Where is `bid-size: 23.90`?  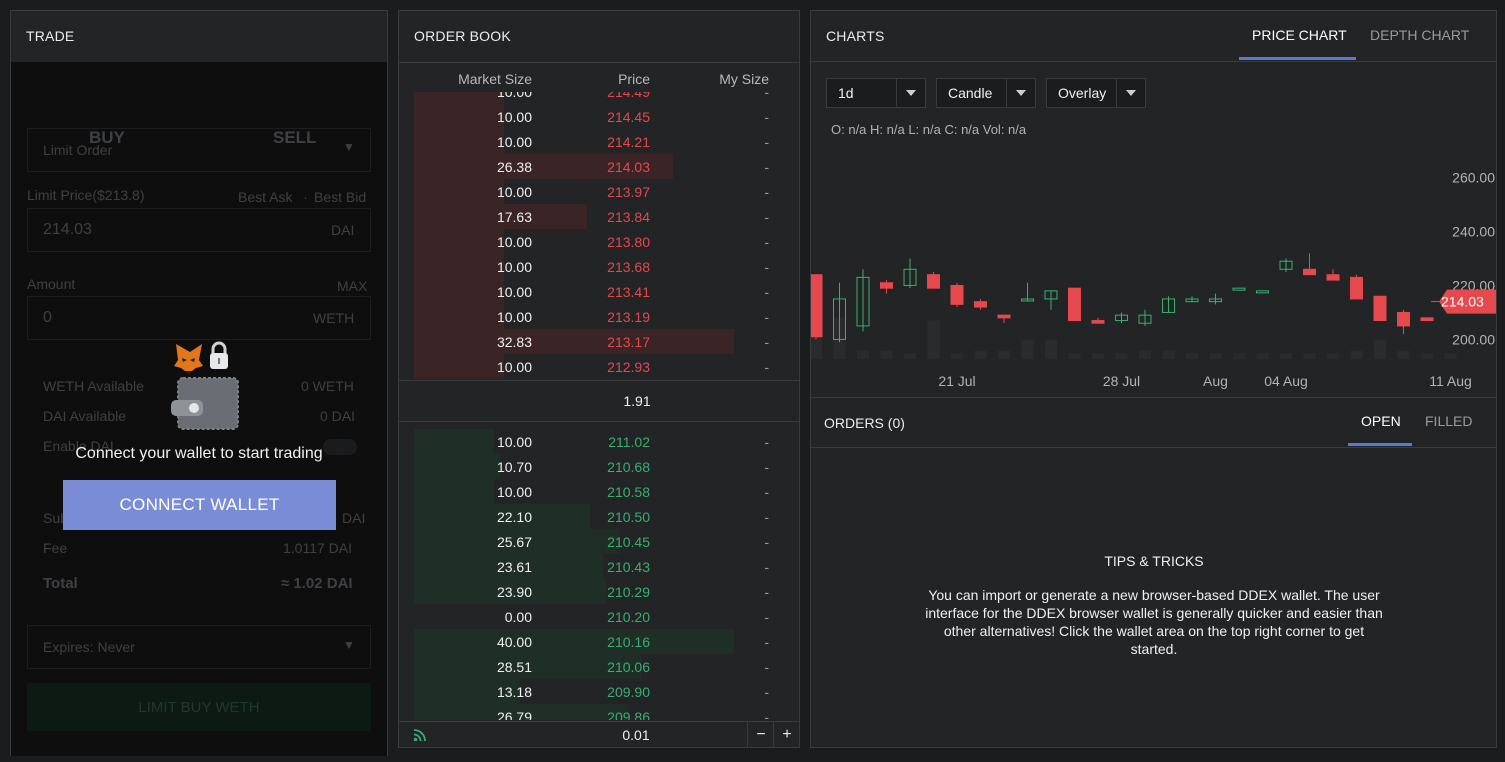
bid-size: 23.90 is located at coordinates (514, 592).